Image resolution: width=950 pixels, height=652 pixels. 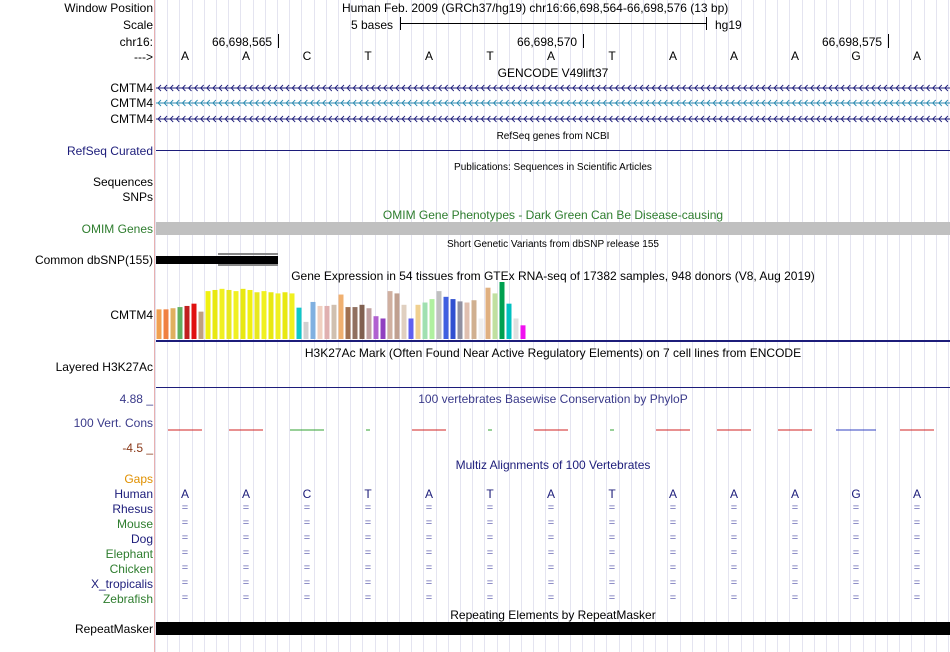 What do you see at coordinates (122, 182) in the screenshot?
I see `pubs-sequences-label: Sequences` at bounding box center [122, 182].